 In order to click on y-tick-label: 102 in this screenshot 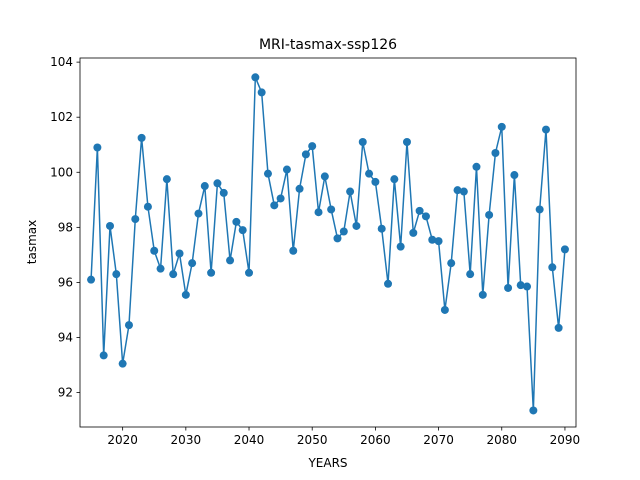, I will do `click(61, 117)`.